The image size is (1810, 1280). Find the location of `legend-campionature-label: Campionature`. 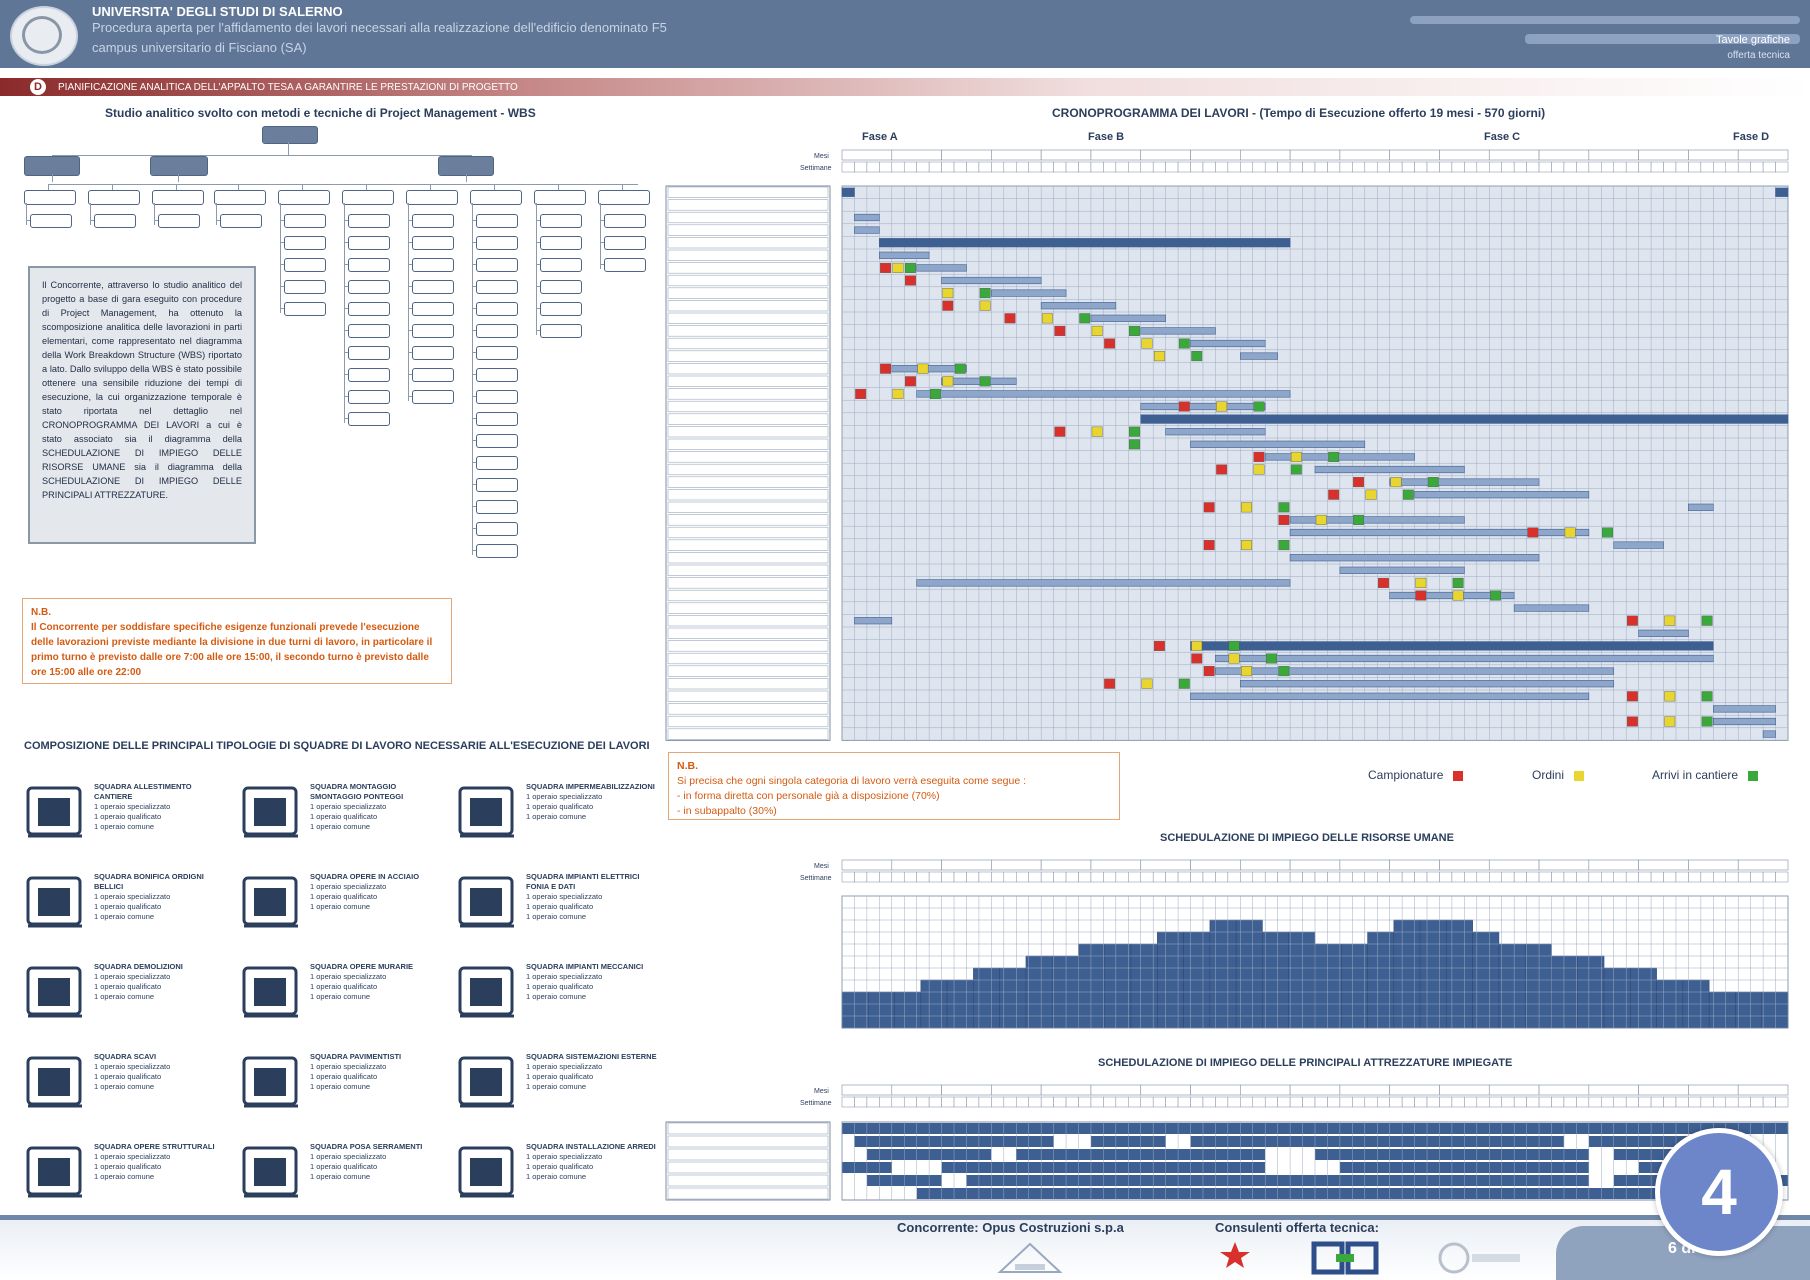

legend-campionature-label: Campionature is located at coordinates (1406, 775).